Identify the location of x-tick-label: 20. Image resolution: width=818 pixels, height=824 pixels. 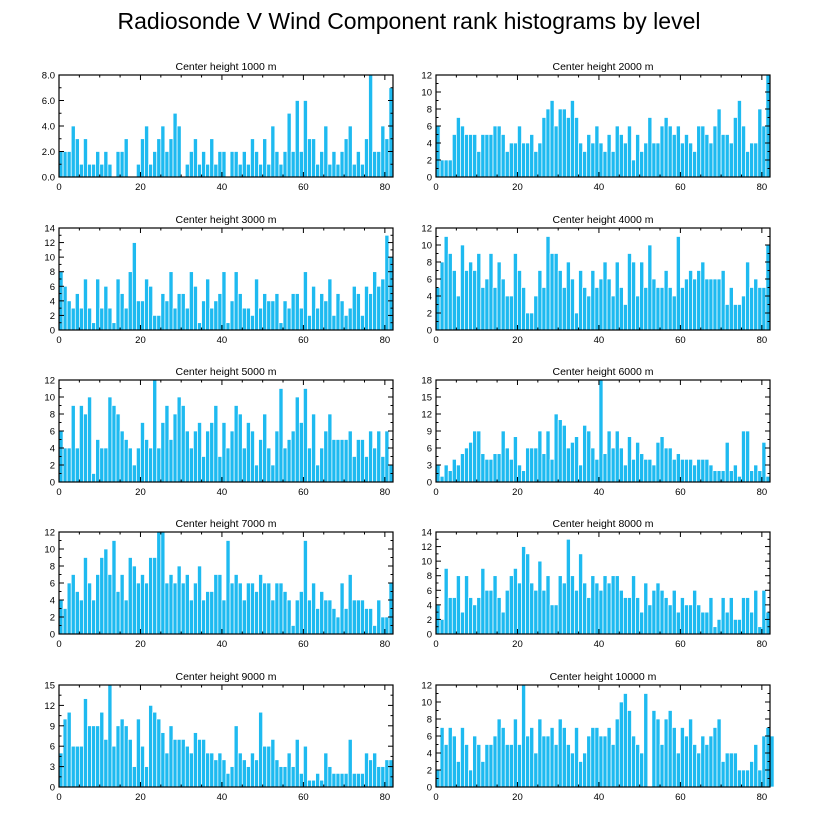
(517, 187).